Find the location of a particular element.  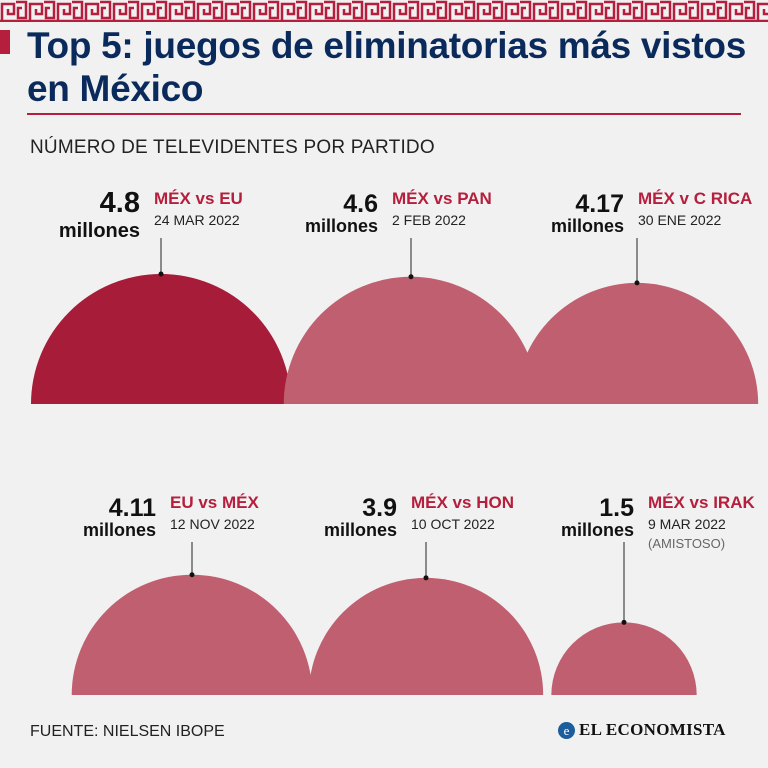

match-label: MÉX v C RICA is located at coordinates (695, 198).